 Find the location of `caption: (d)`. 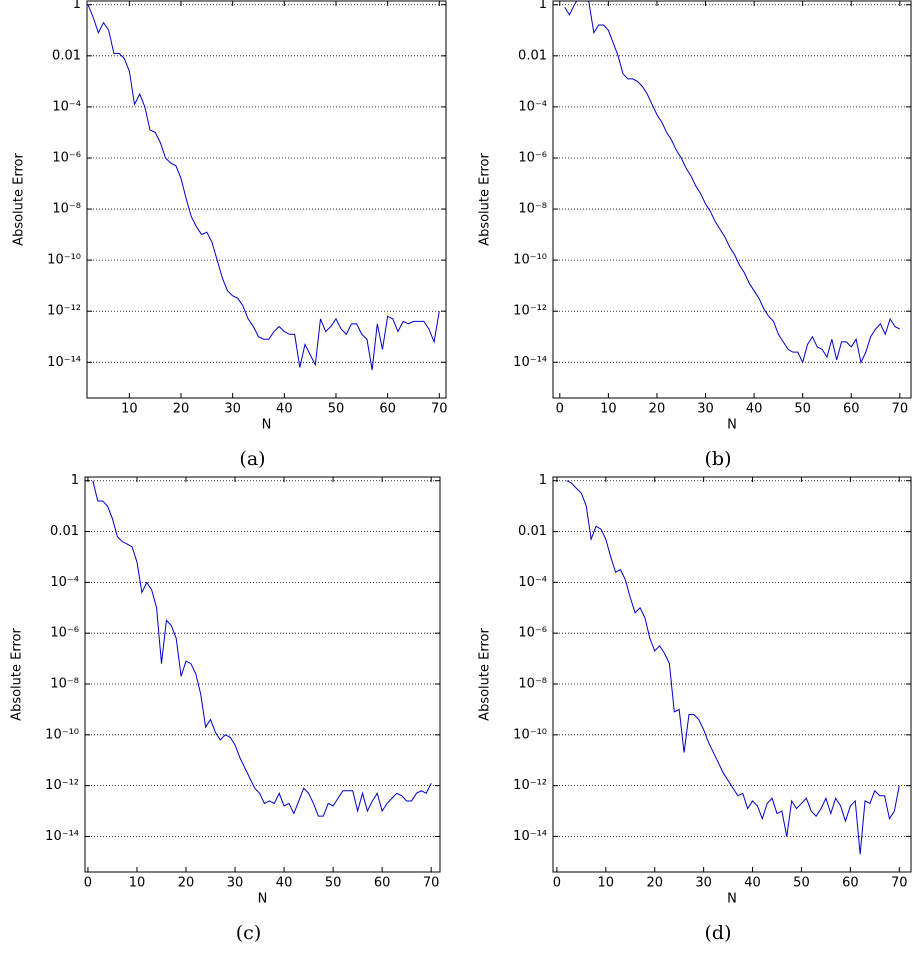

caption: (d) is located at coordinates (718, 933).